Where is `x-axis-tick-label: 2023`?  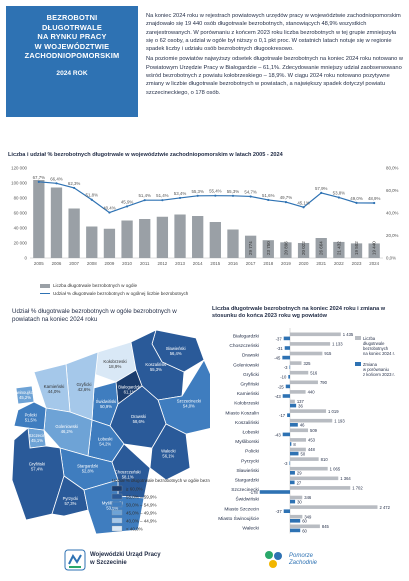 x-axis-tick-label: 2023 is located at coordinates (357, 263).